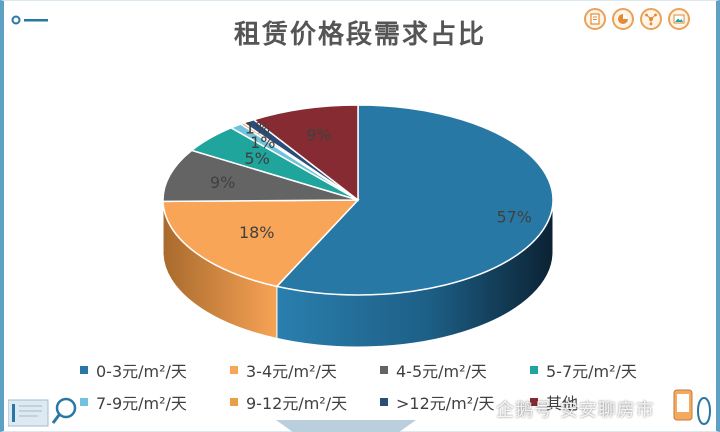 Image resolution: width=720 pixels, height=432 pixels. Describe the element at coordinates (291, 371) in the screenshot. I see `legend-label: 3-4元/m²/天` at that location.